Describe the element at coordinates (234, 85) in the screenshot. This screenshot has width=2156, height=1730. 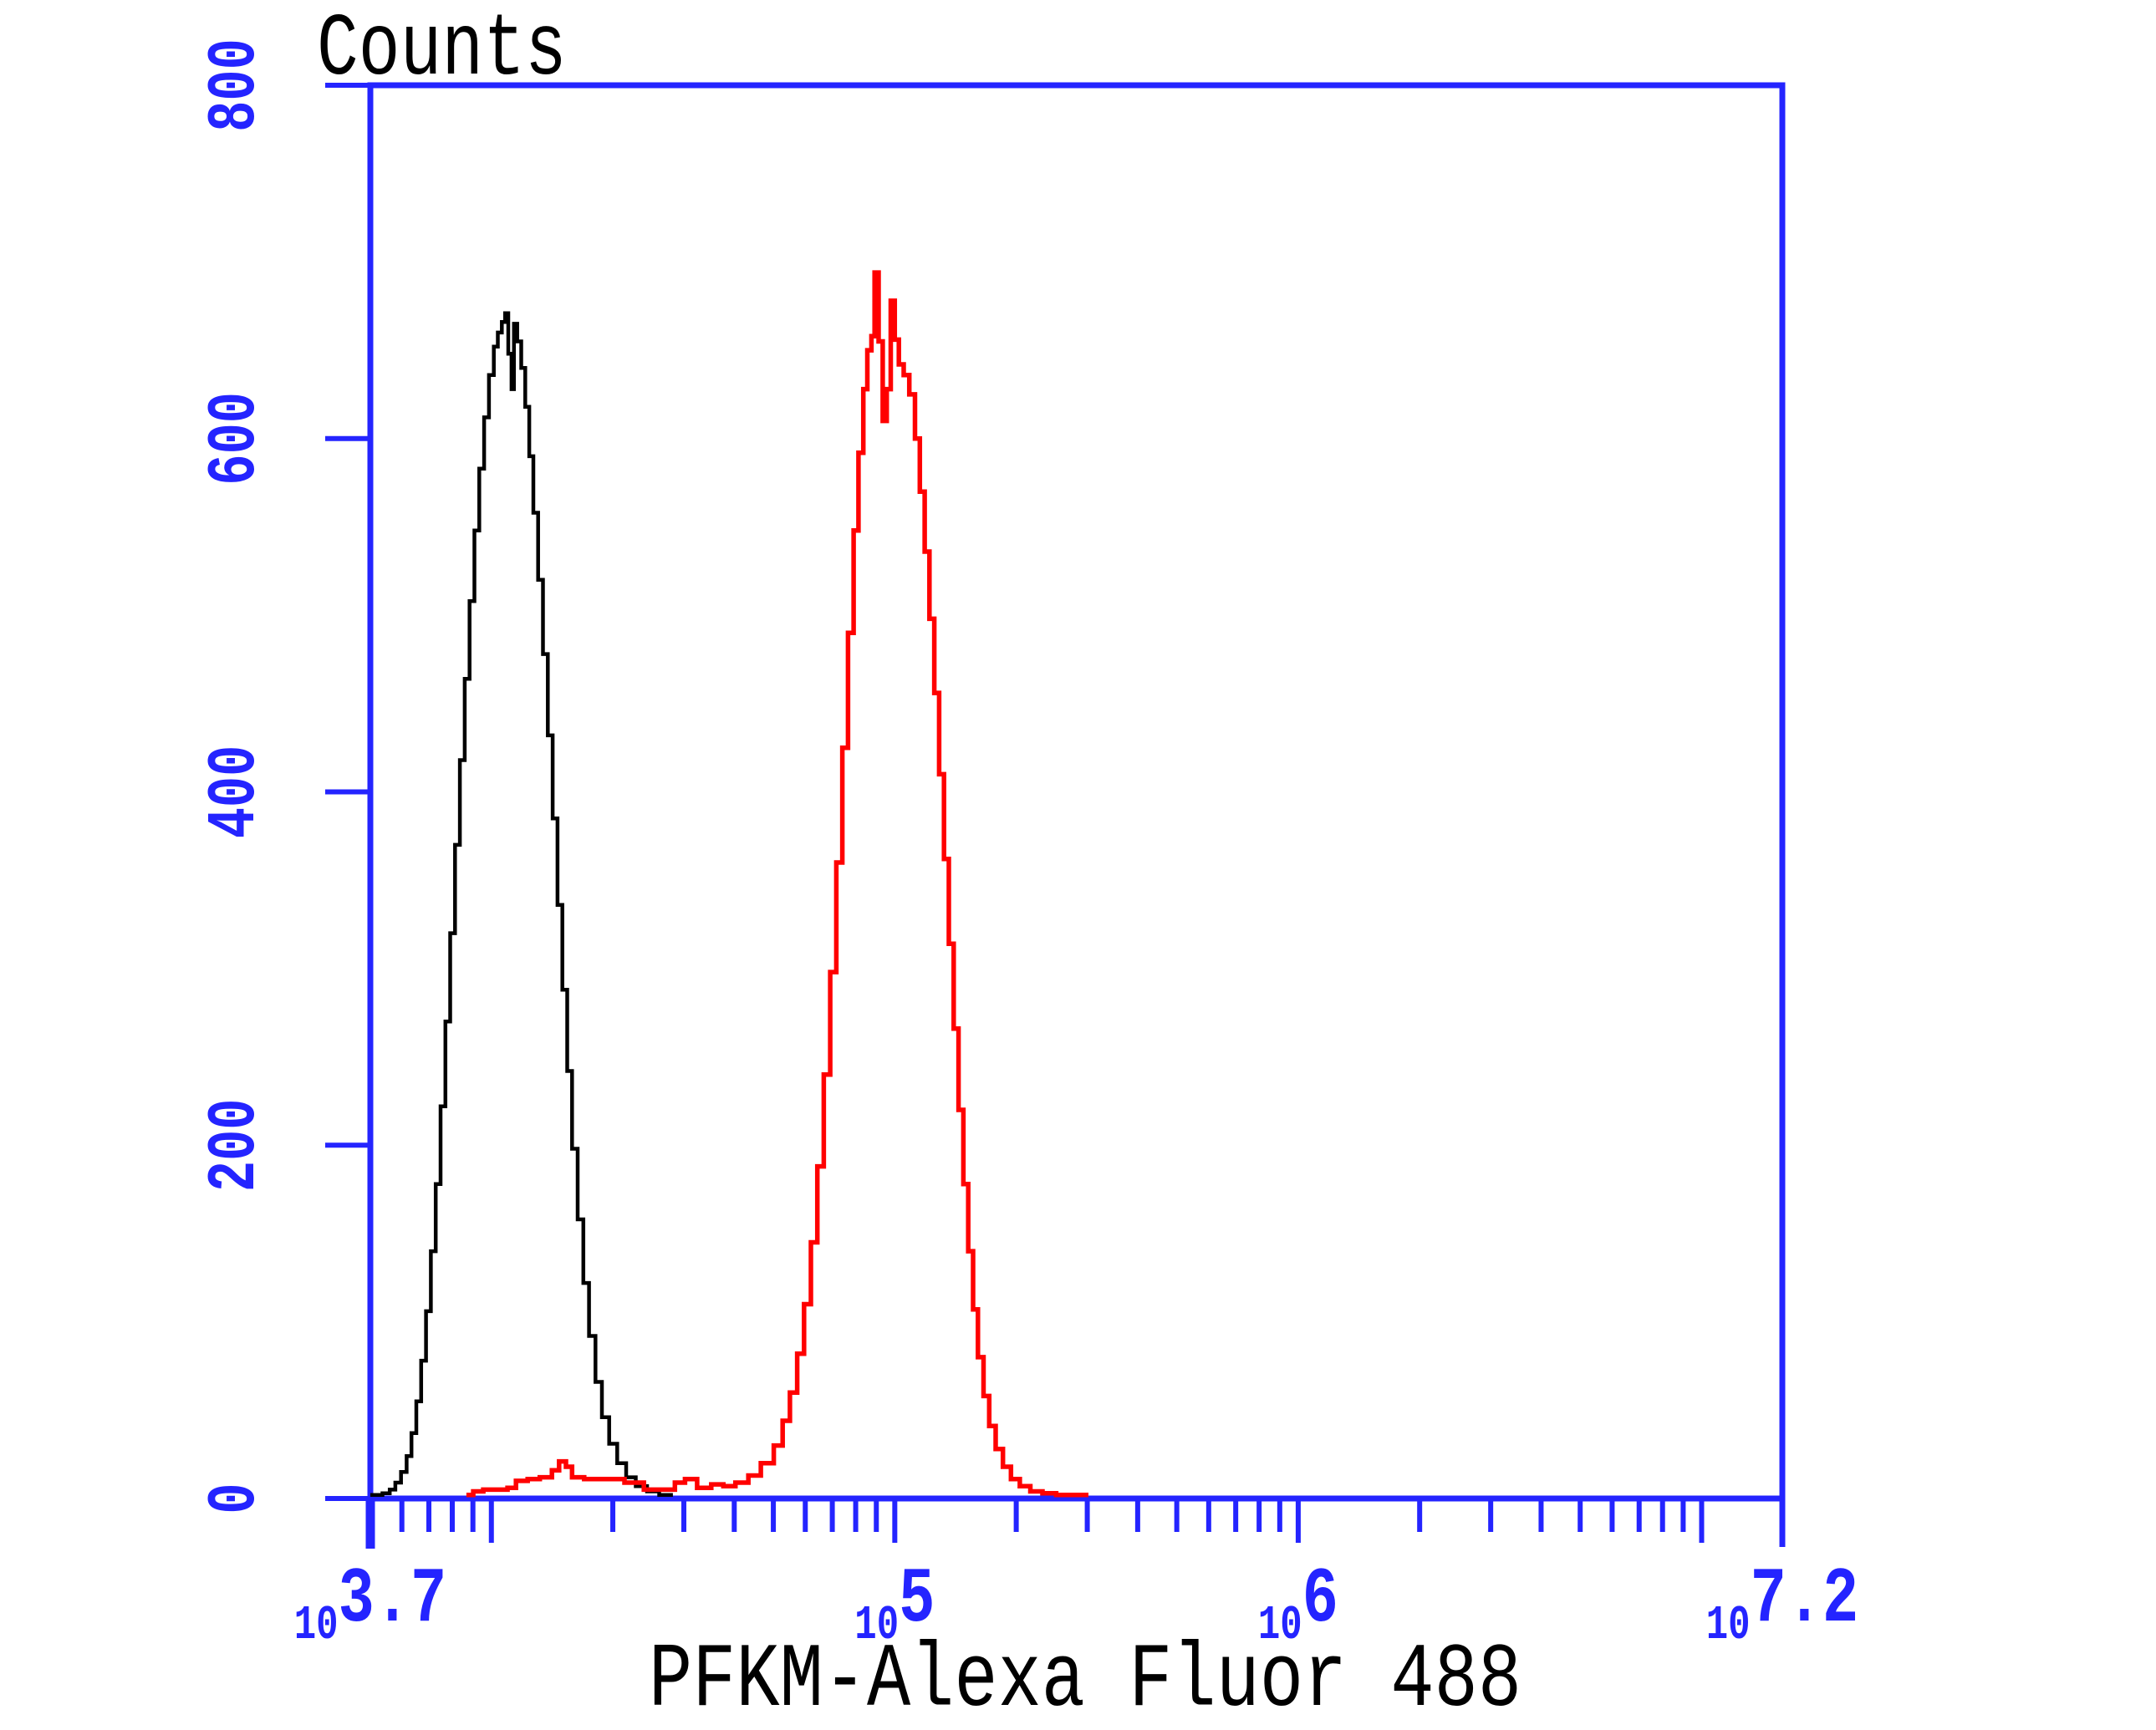
I see `y-tick-label: 800` at that location.